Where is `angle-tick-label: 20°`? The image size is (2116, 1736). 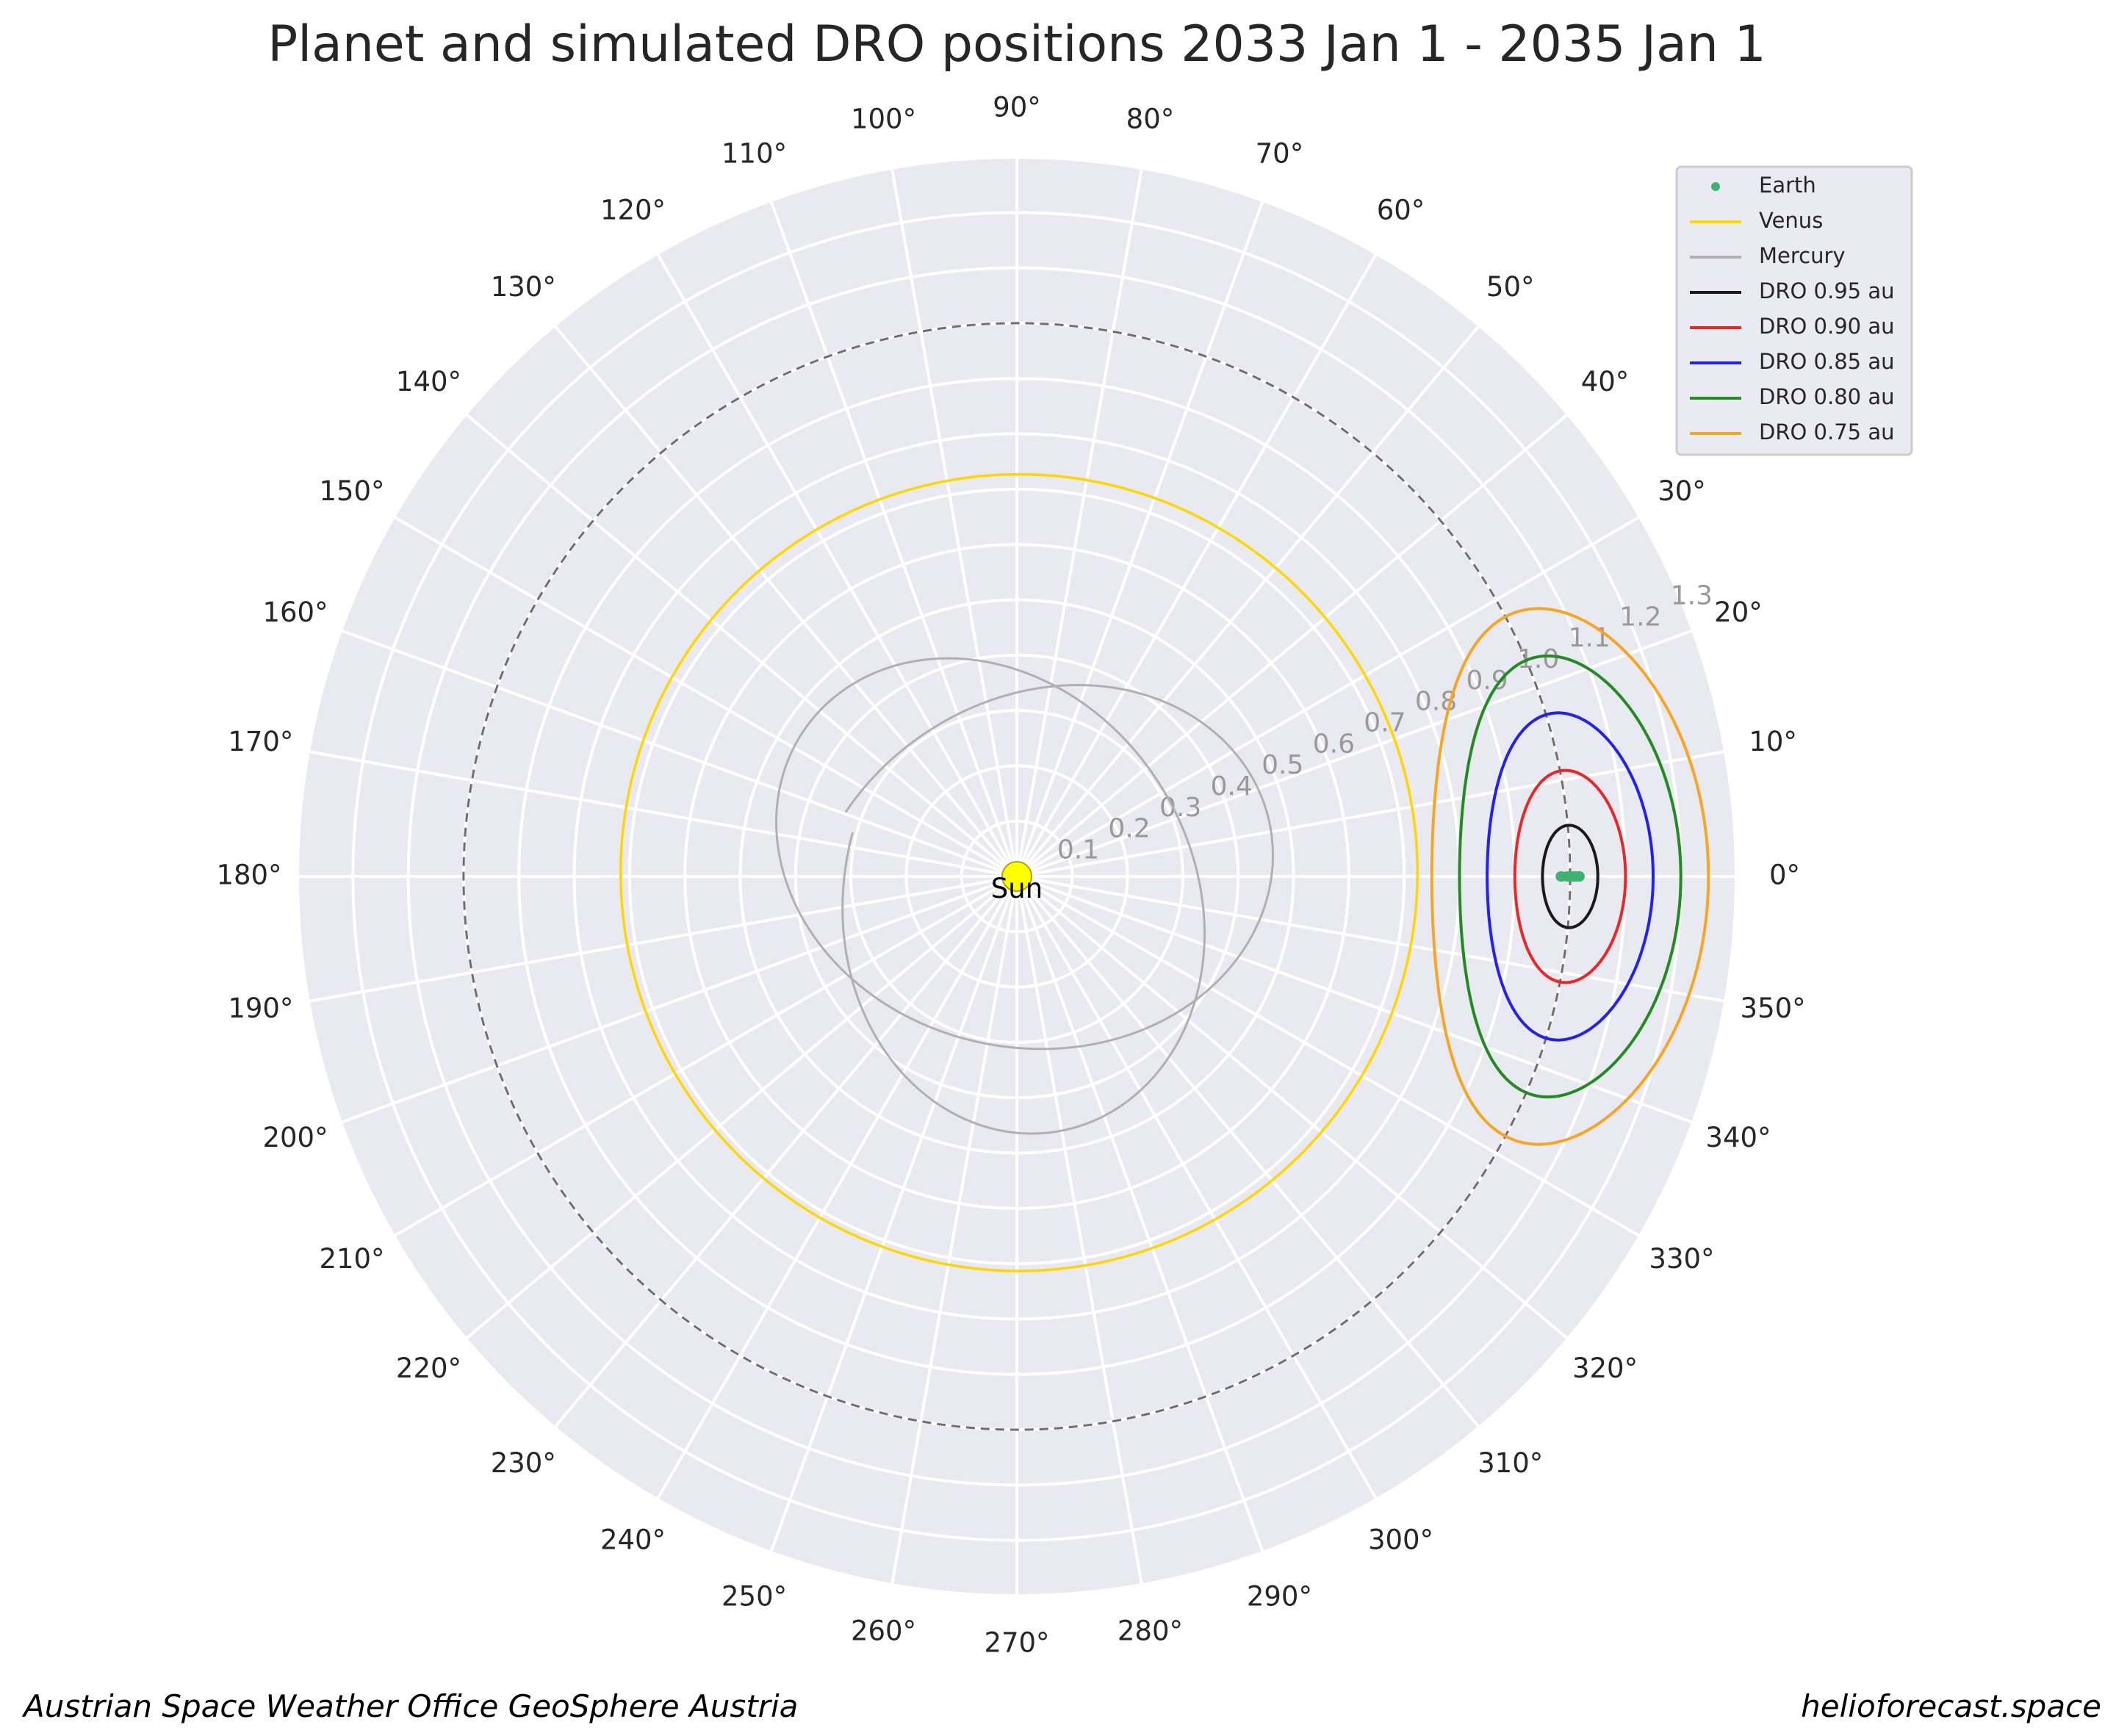
angle-tick-label: 20° is located at coordinates (1738, 612).